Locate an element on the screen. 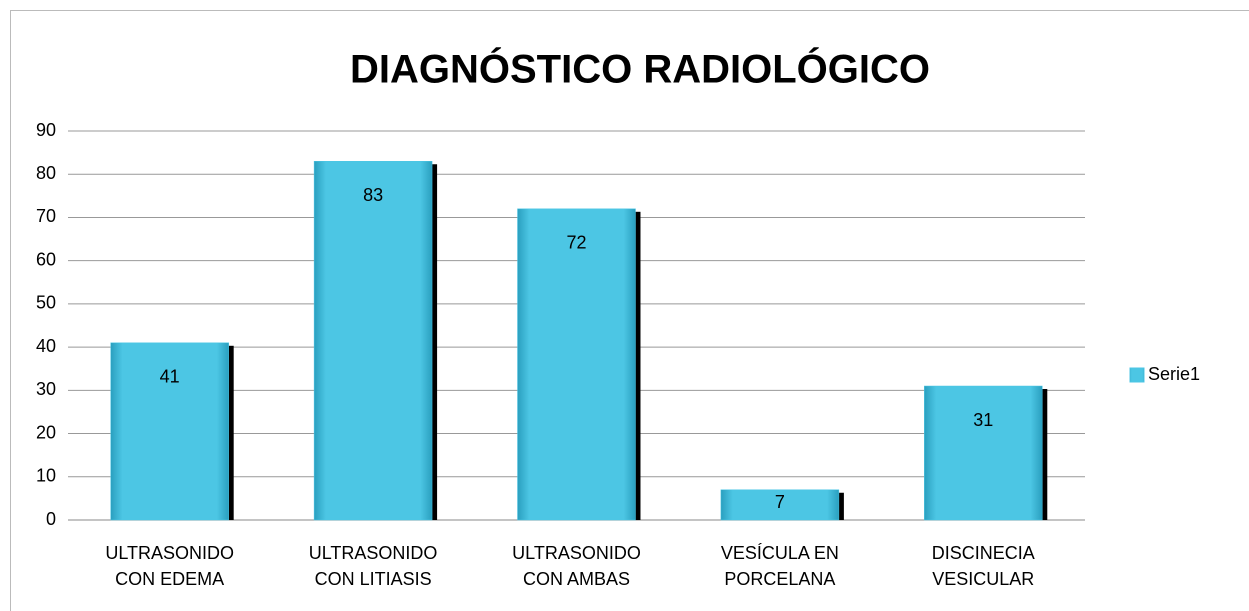 Image resolution: width=1249 pixels, height=611 pixels. data-label: 72 is located at coordinates (576, 243).